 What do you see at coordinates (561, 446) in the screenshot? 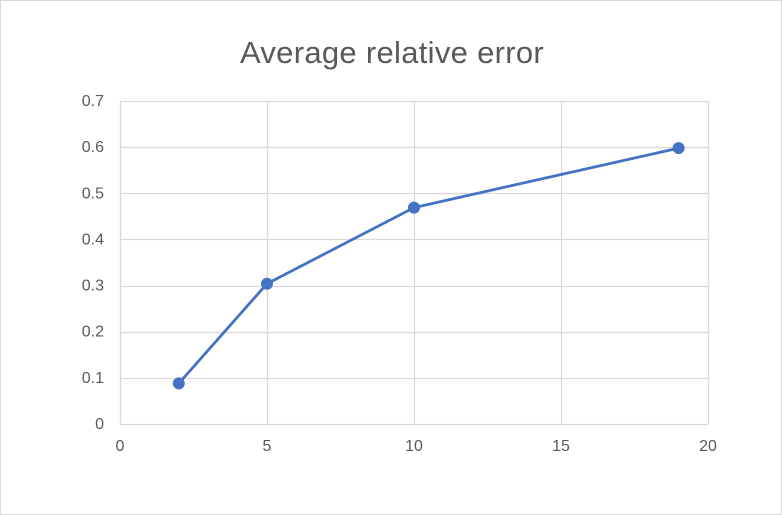
I see `x-tick-label: 15` at bounding box center [561, 446].